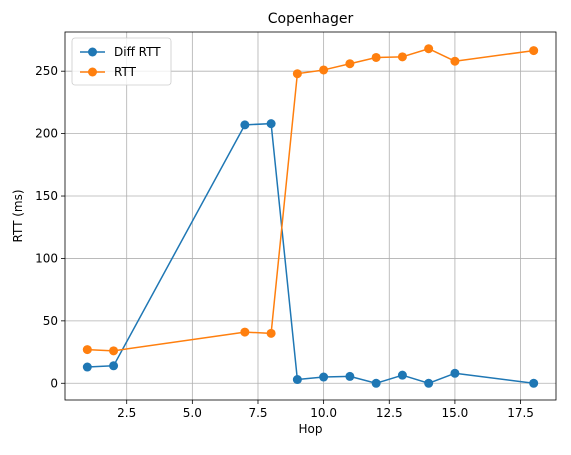 This screenshot has height=455, width=571. I want to click on x-tick-label: 2.5, so click(126, 413).